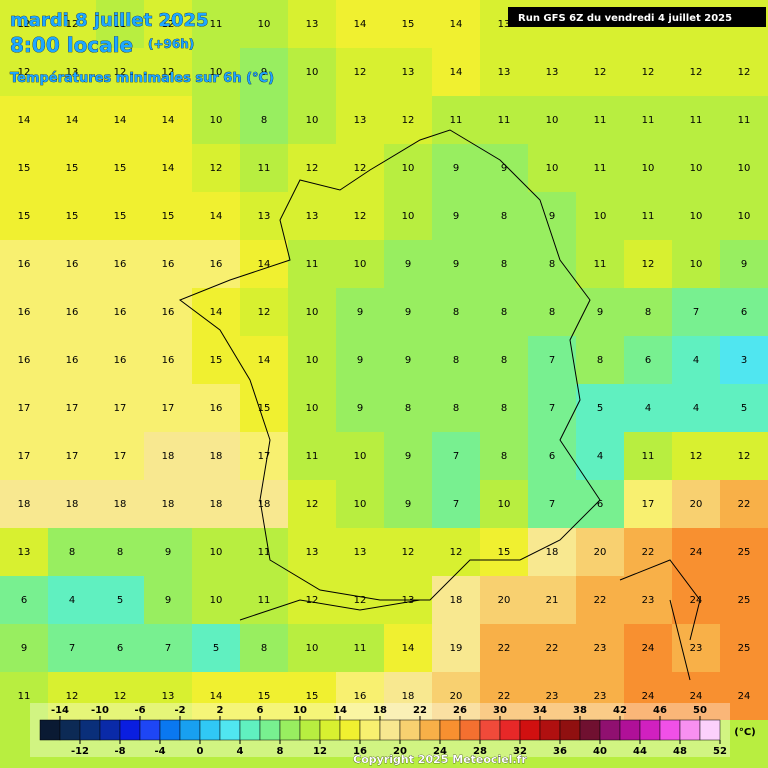  I want to click on legend-label: 50, so click(700, 710).